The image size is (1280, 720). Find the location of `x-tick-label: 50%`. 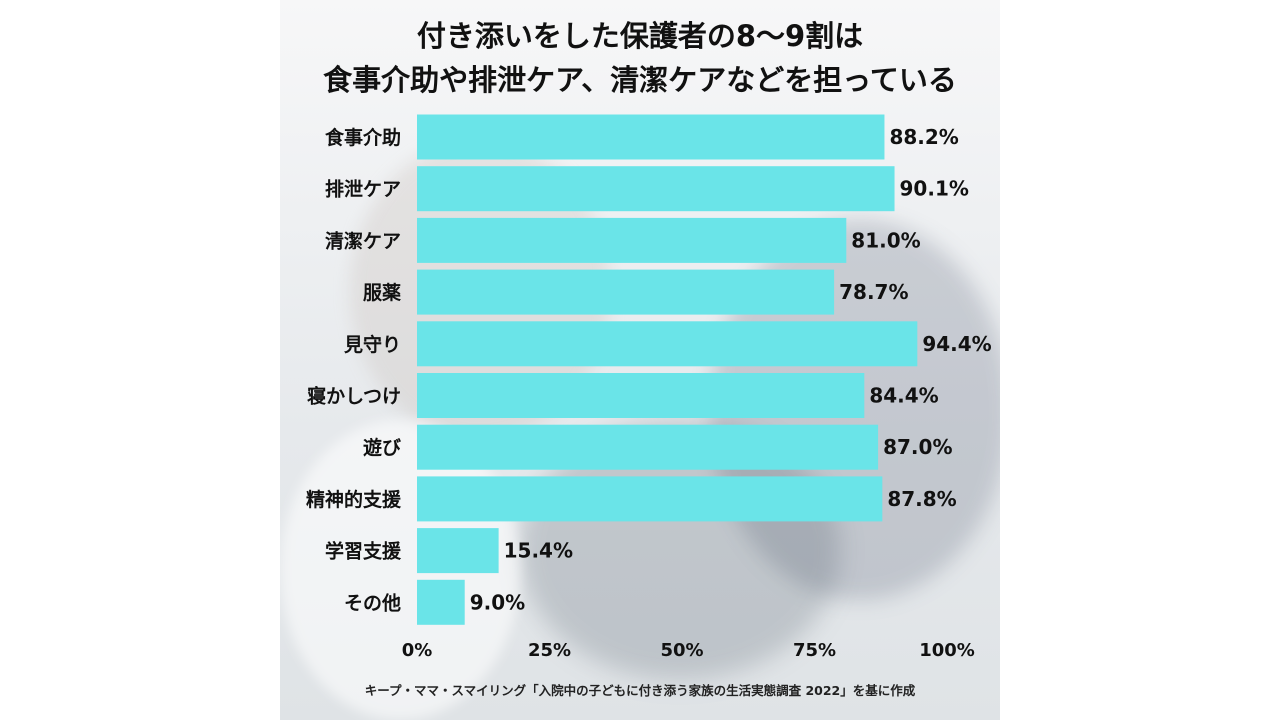

x-tick-label: 50% is located at coordinates (681, 650).